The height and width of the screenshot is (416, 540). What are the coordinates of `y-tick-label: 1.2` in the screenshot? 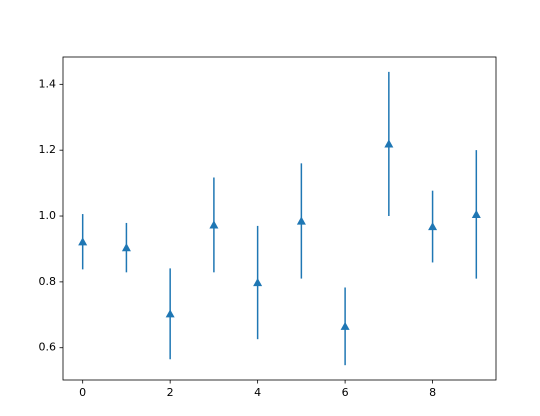 It's located at (48, 149).